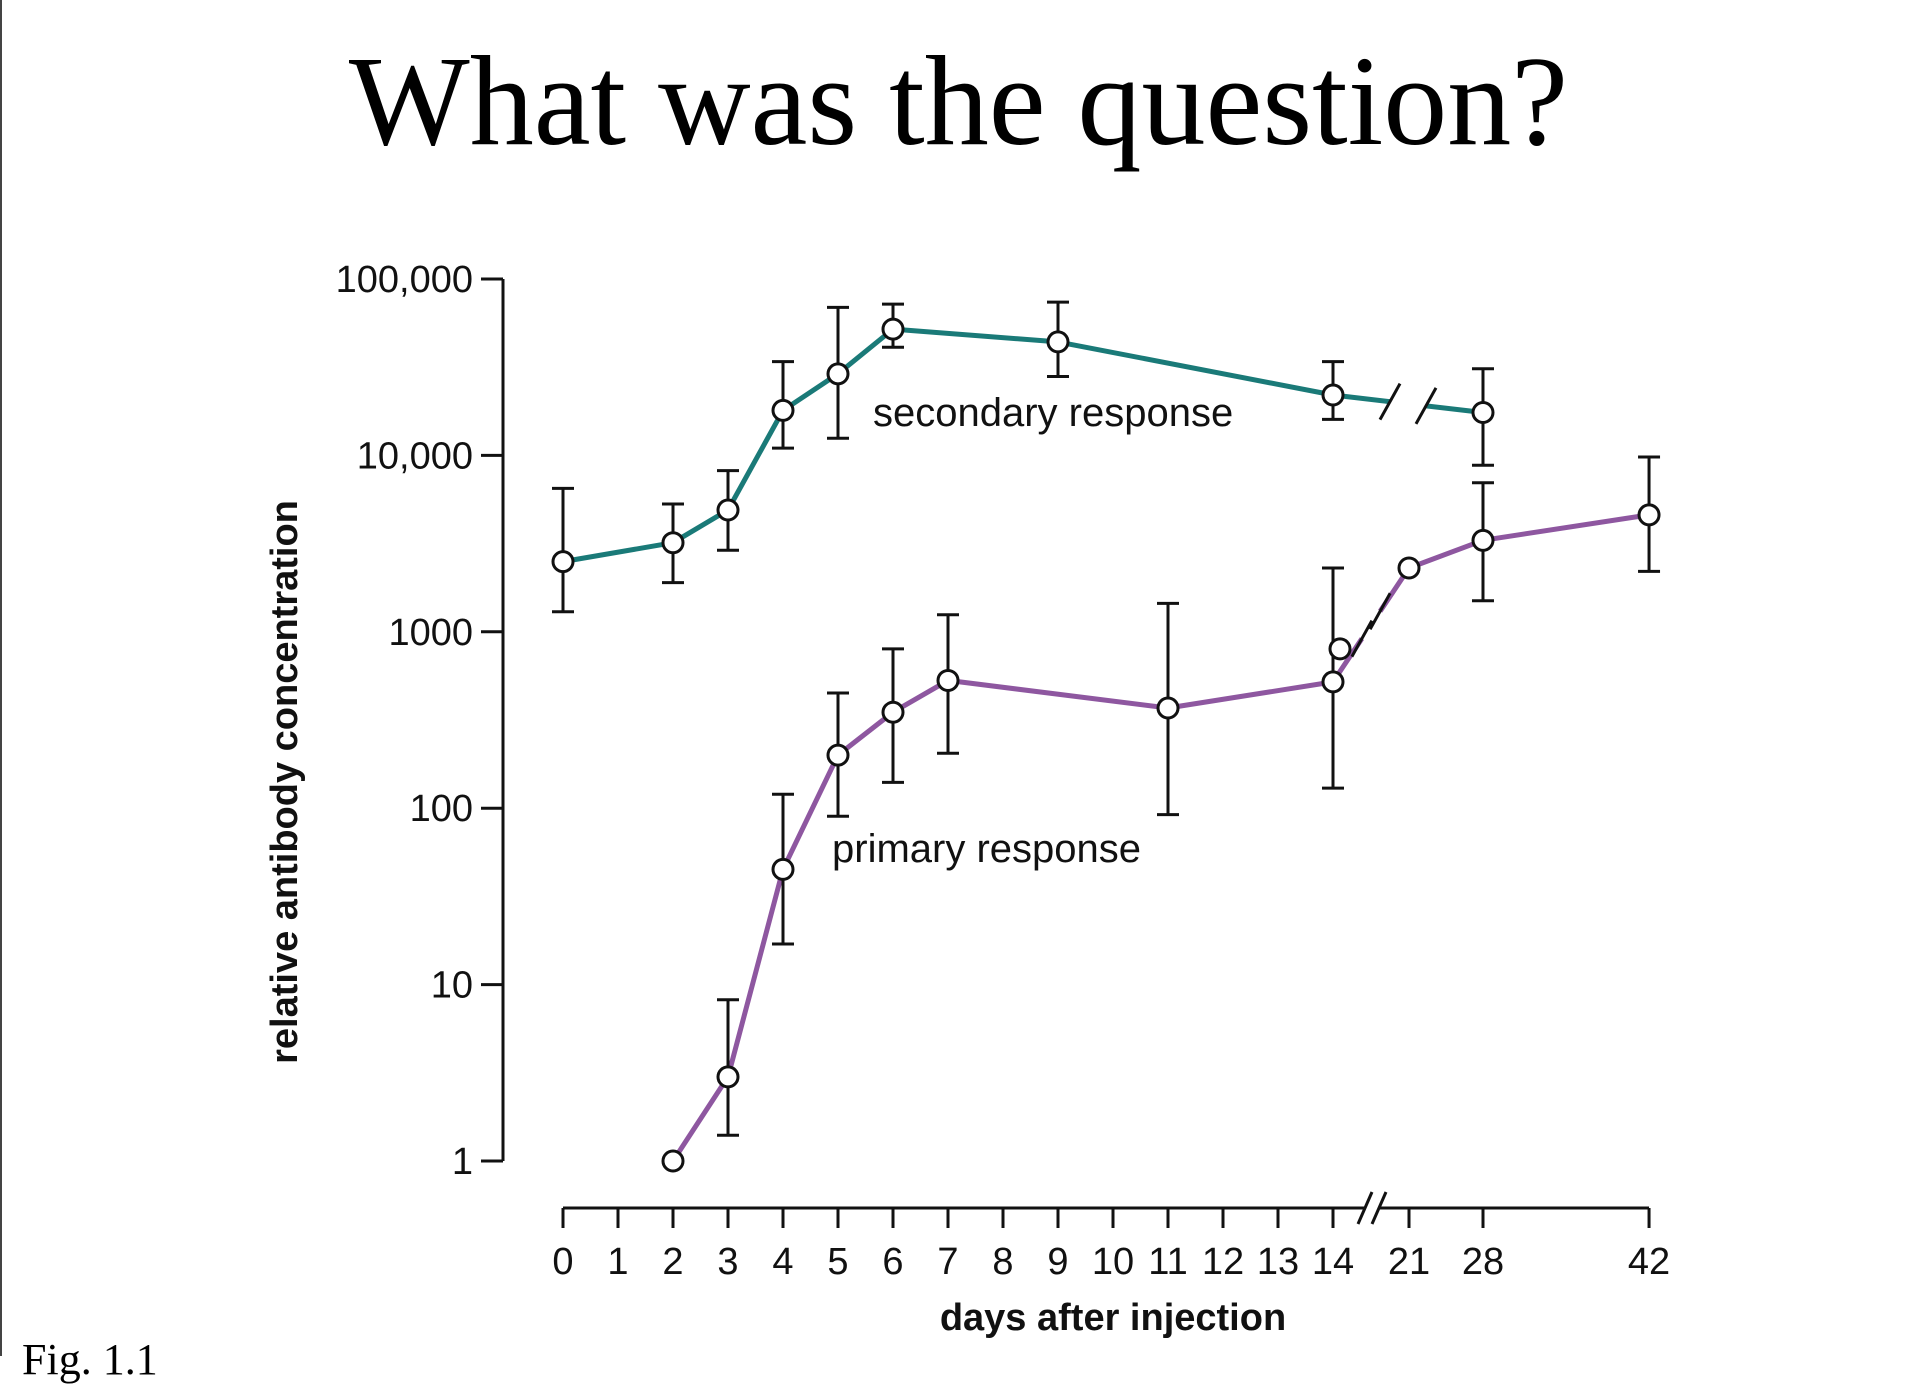 The height and width of the screenshot is (1384, 1917). I want to click on x-tick-label: 8, so click(1002, 1262).